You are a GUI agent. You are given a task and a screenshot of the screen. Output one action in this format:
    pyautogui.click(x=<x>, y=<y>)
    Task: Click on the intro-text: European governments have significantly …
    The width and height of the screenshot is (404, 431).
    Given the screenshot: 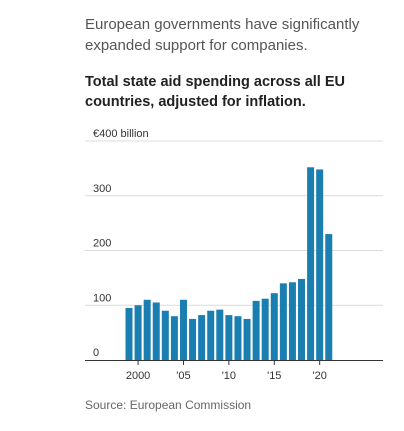 What is the action you would take?
    pyautogui.click(x=222, y=35)
    